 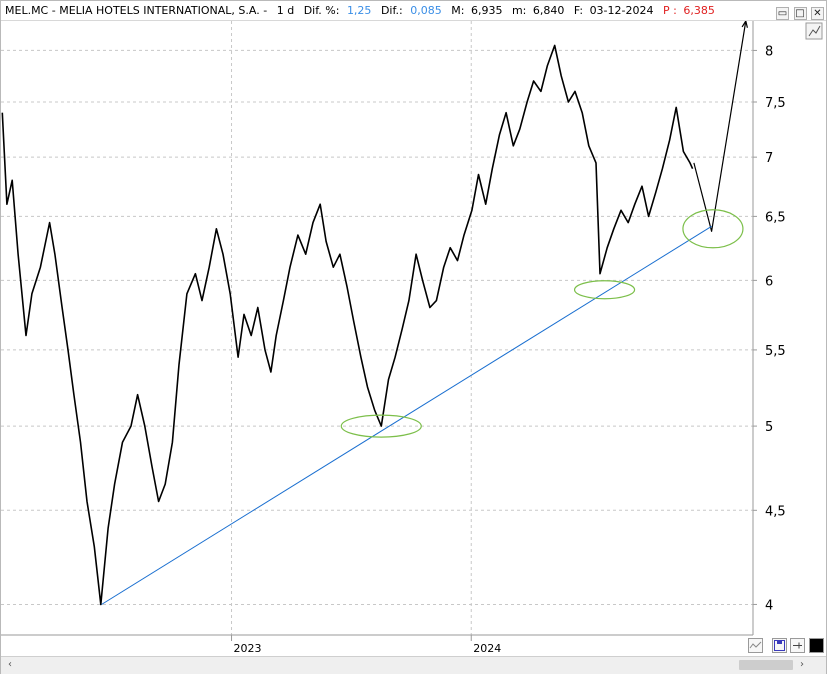 I want to click on projection-arrowhead, so click(x=744, y=24).